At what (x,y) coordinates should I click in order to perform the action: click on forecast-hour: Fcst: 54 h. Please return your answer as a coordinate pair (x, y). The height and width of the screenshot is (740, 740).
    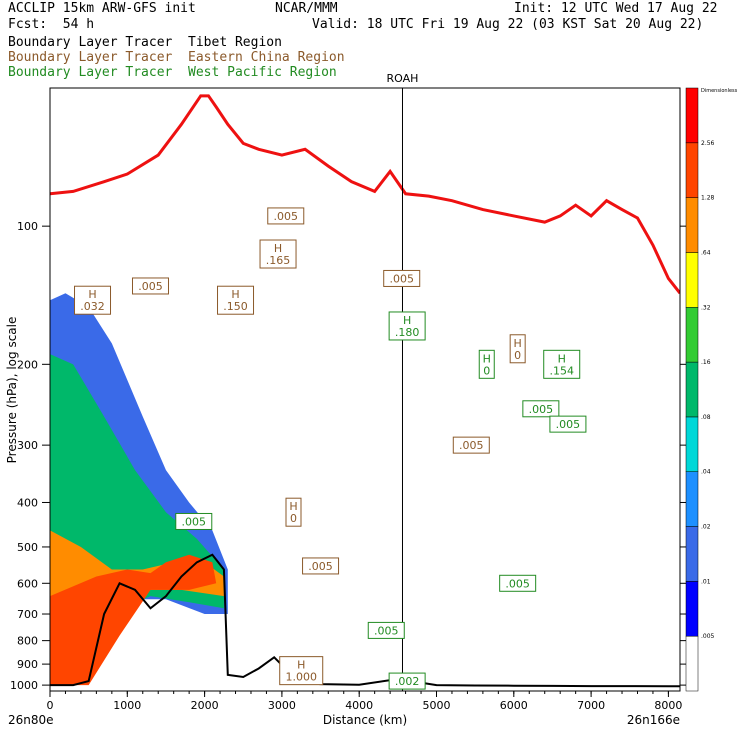
    Looking at the image, I should click on (51, 24).